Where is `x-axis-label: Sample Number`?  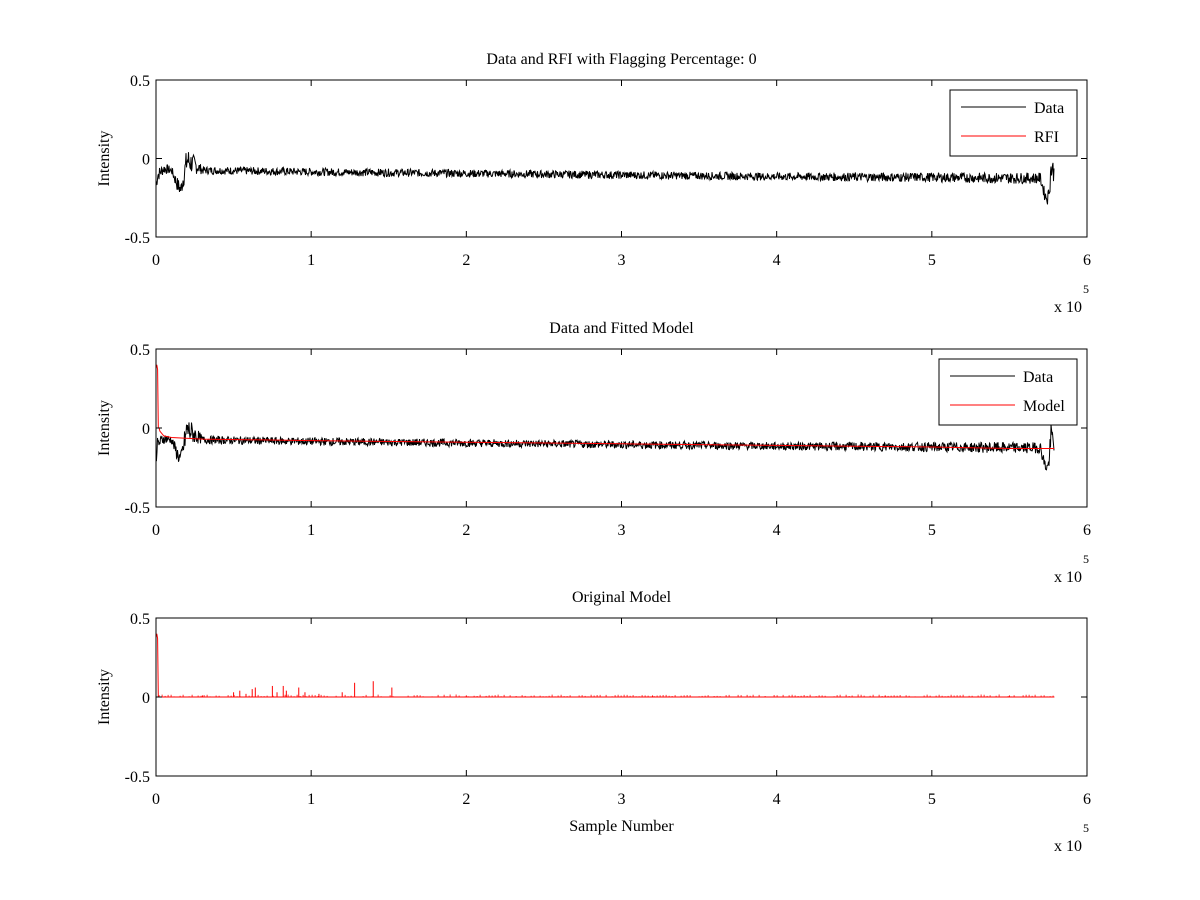 x-axis-label: Sample Number is located at coordinates (621, 826).